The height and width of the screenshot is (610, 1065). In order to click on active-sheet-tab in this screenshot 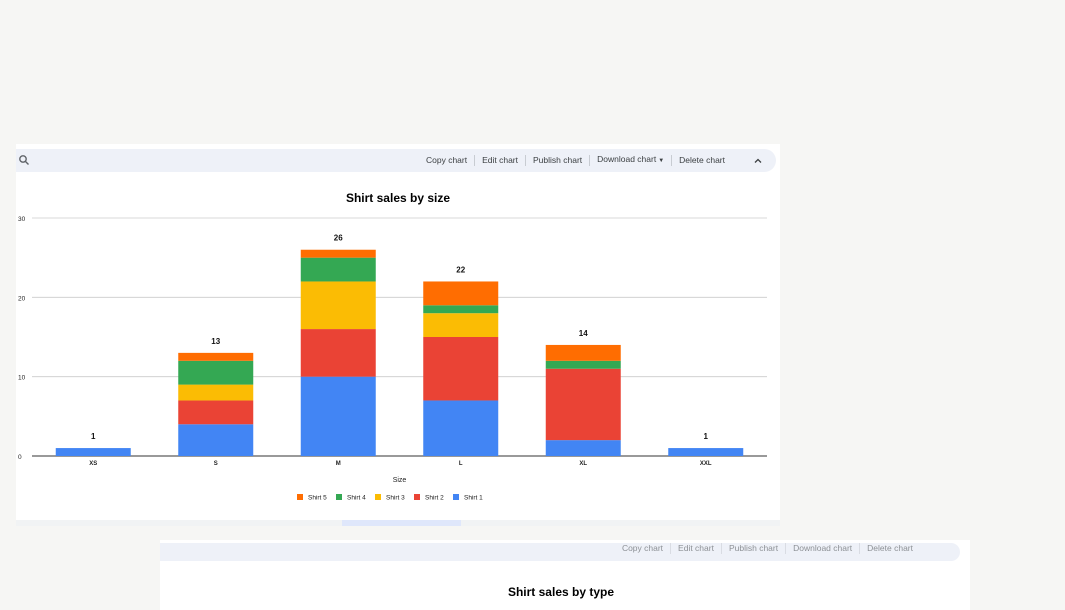, I will do `click(401, 523)`.